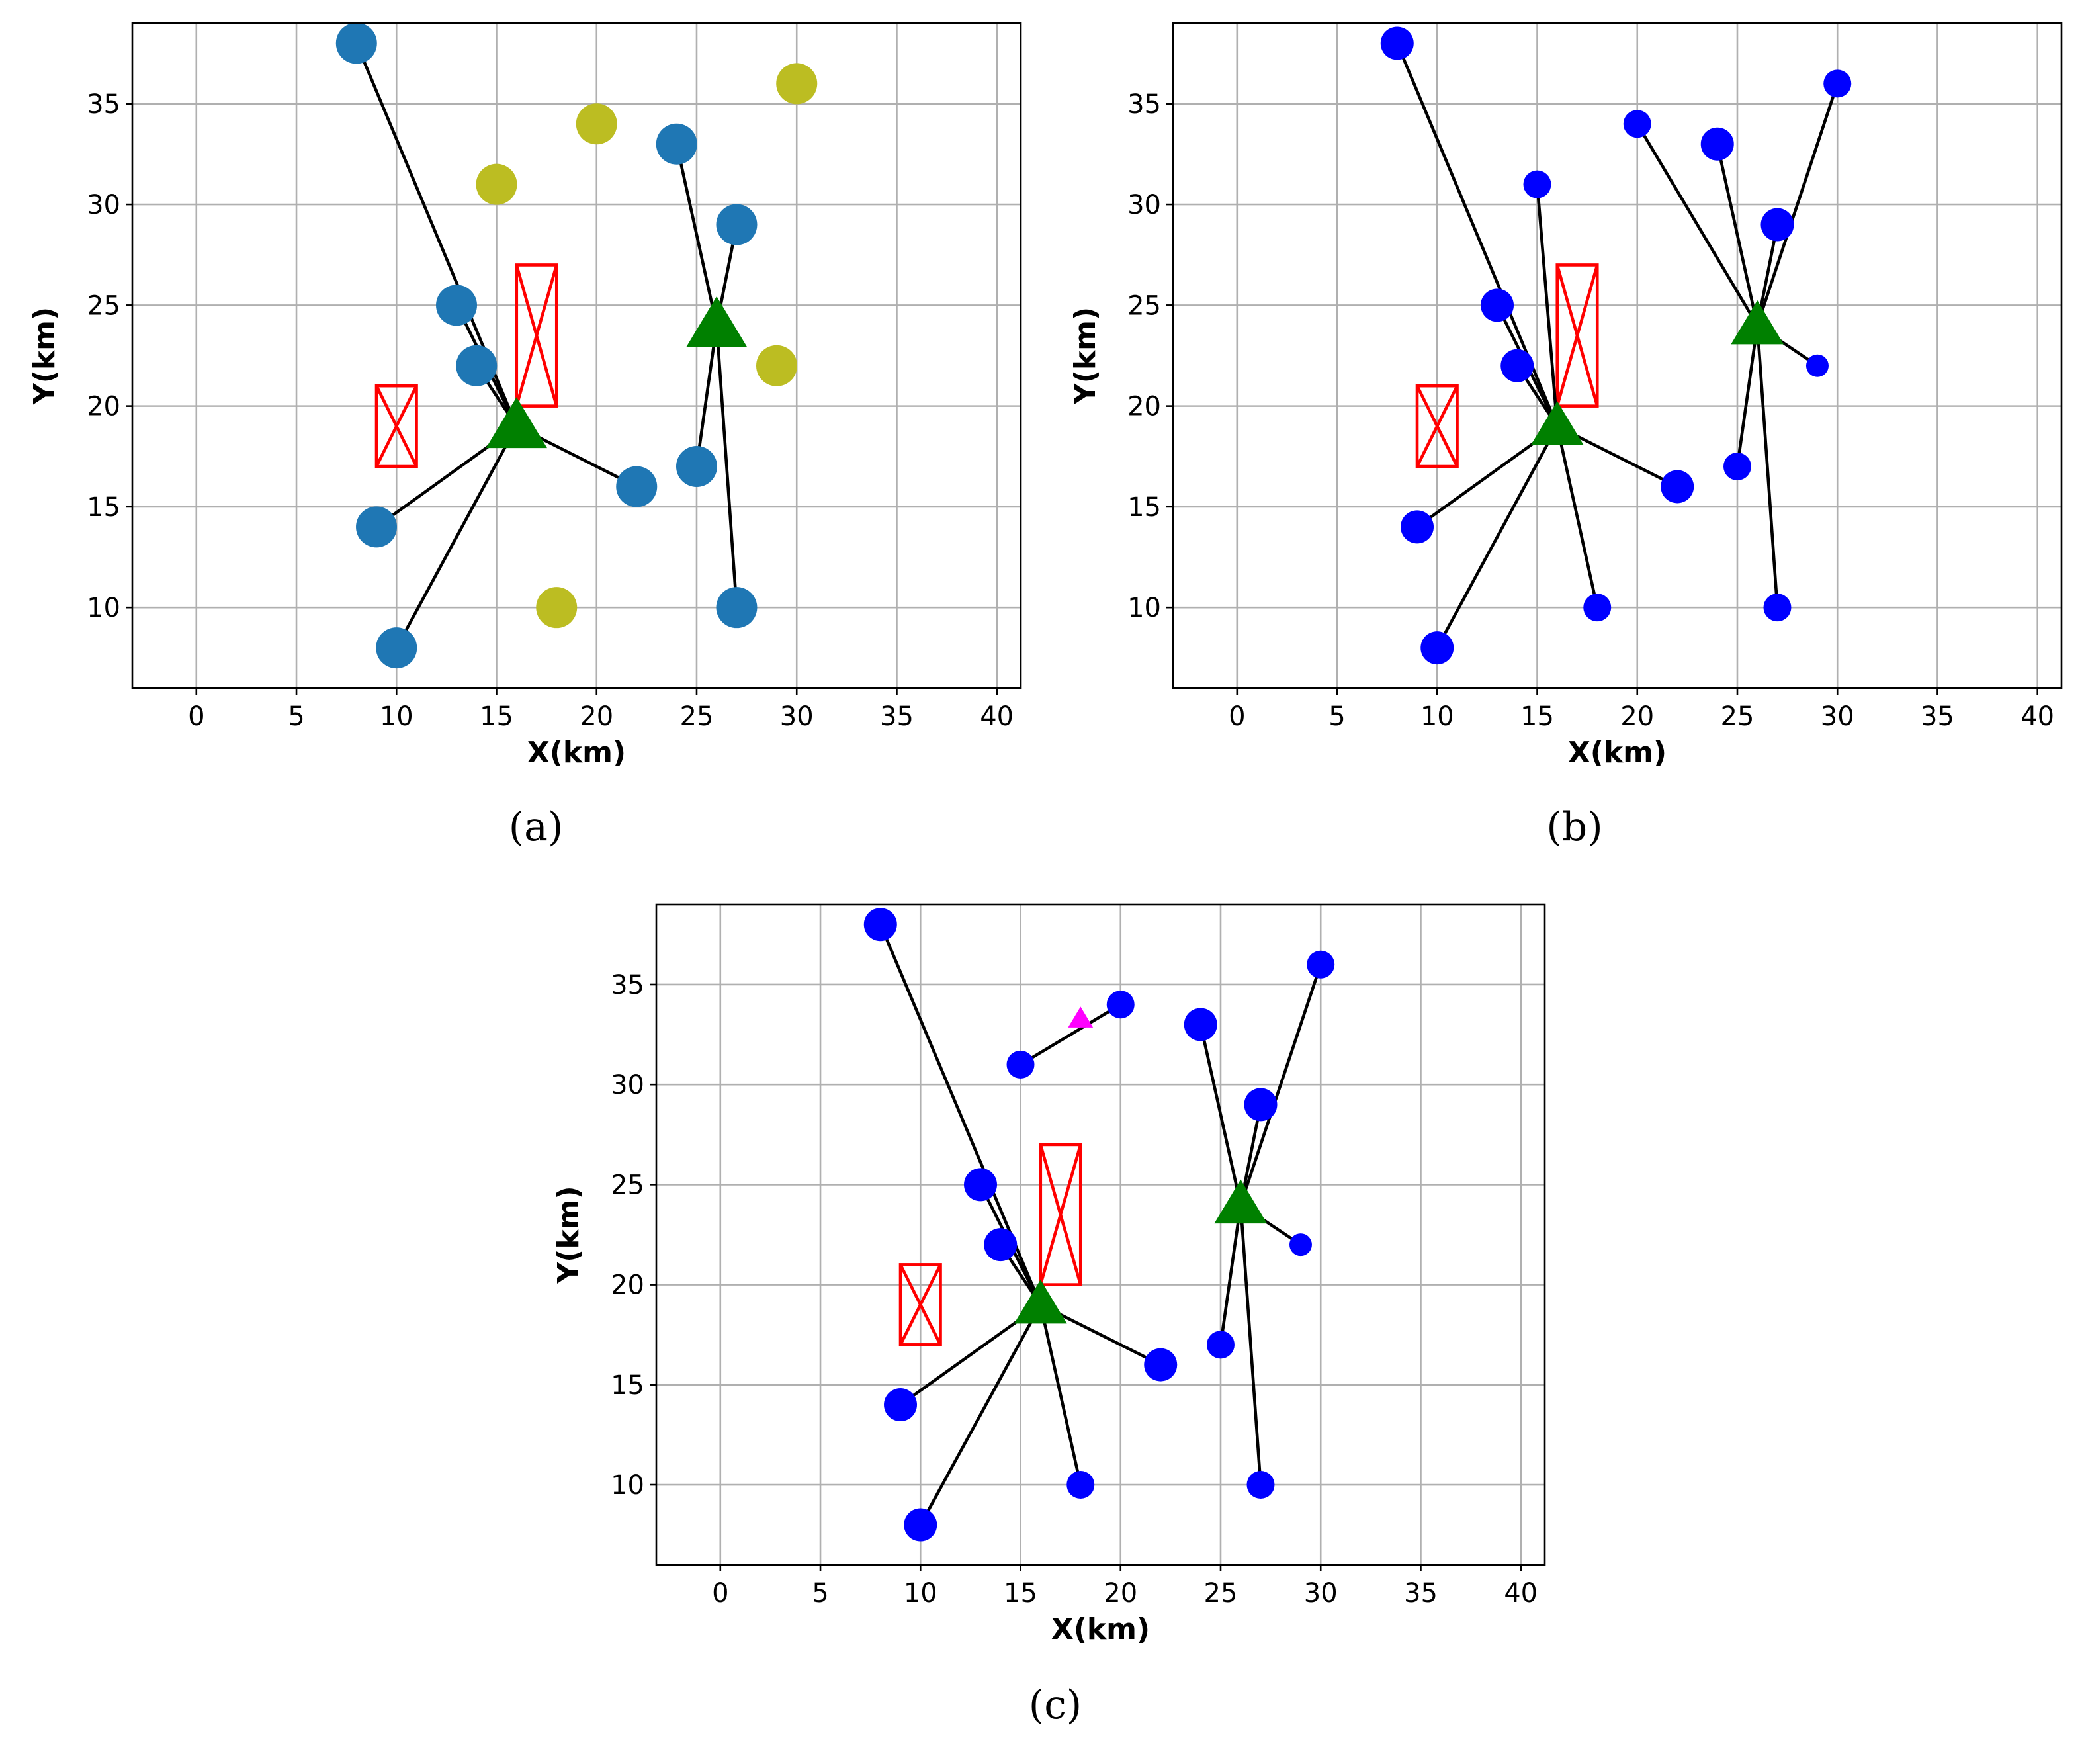  What do you see at coordinates (1144, 205) in the screenshot?
I see `y-tick-label: 30` at bounding box center [1144, 205].